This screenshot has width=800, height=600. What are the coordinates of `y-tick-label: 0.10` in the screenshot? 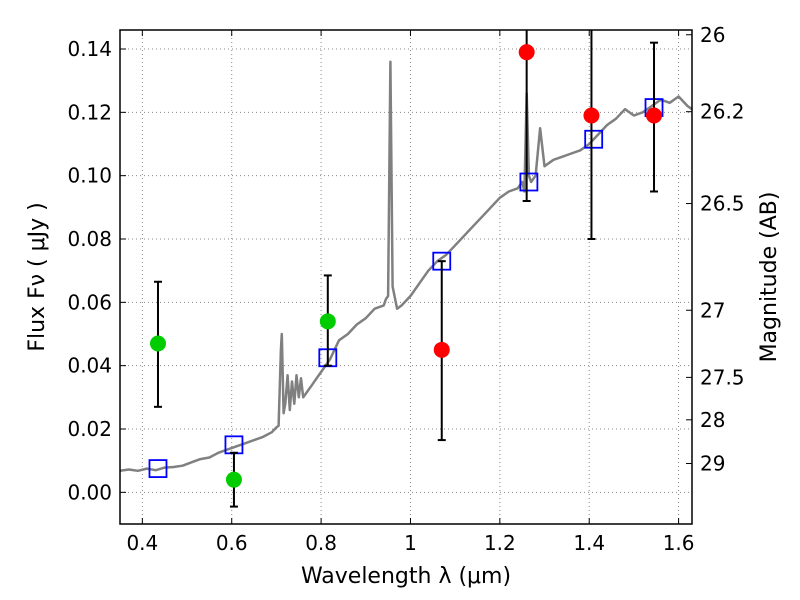 It's located at (89, 176).